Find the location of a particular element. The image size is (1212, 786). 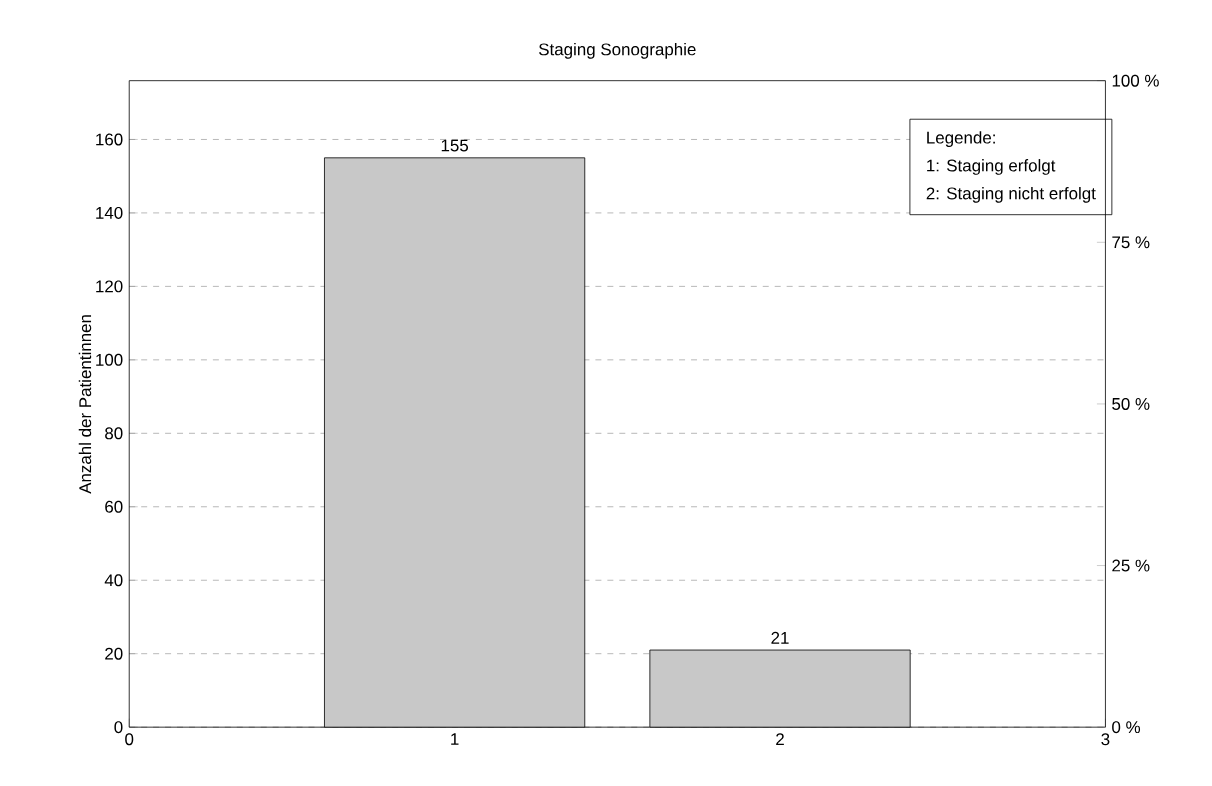

y-tick-label: 0 is located at coordinates (118, 727).